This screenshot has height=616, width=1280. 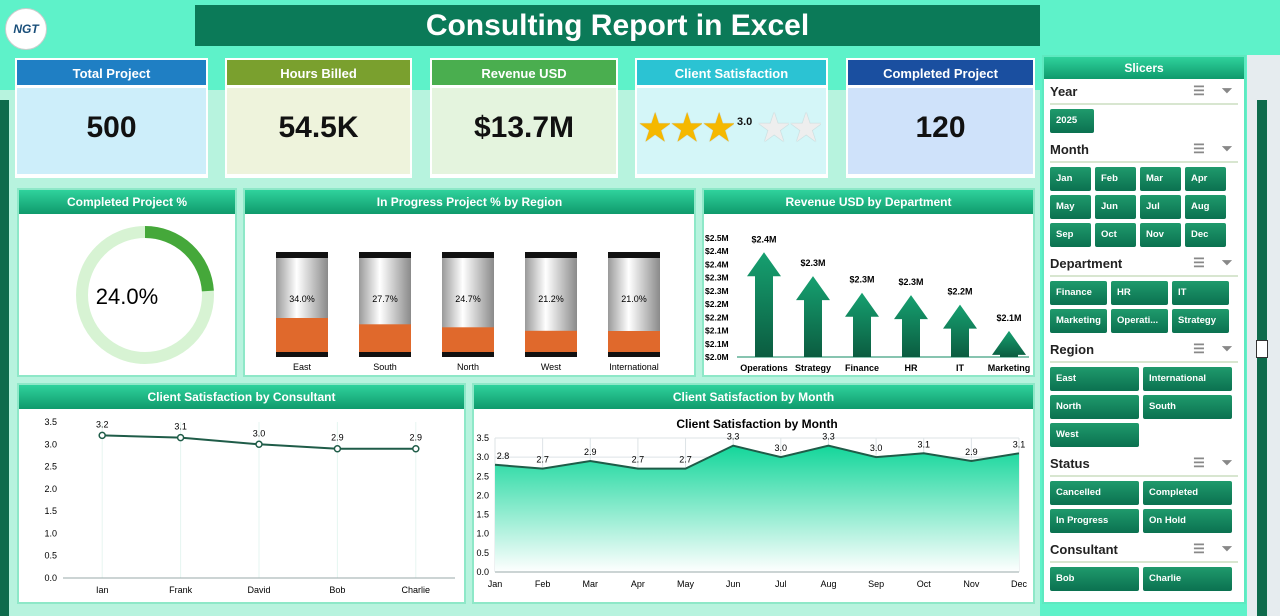 What do you see at coordinates (1094, 521) in the screenshot?
I see `slicer-button: In Progress` at bounding box center [1094, 521].